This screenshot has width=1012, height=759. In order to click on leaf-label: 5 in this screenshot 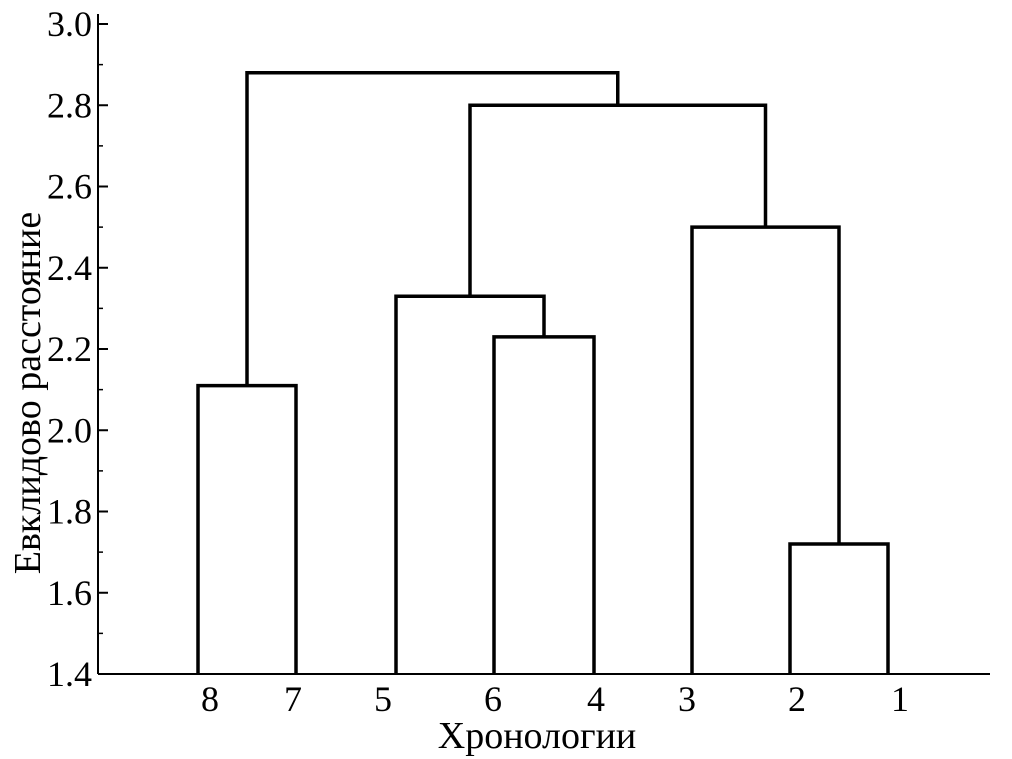, I will do `click(383, 699)`.